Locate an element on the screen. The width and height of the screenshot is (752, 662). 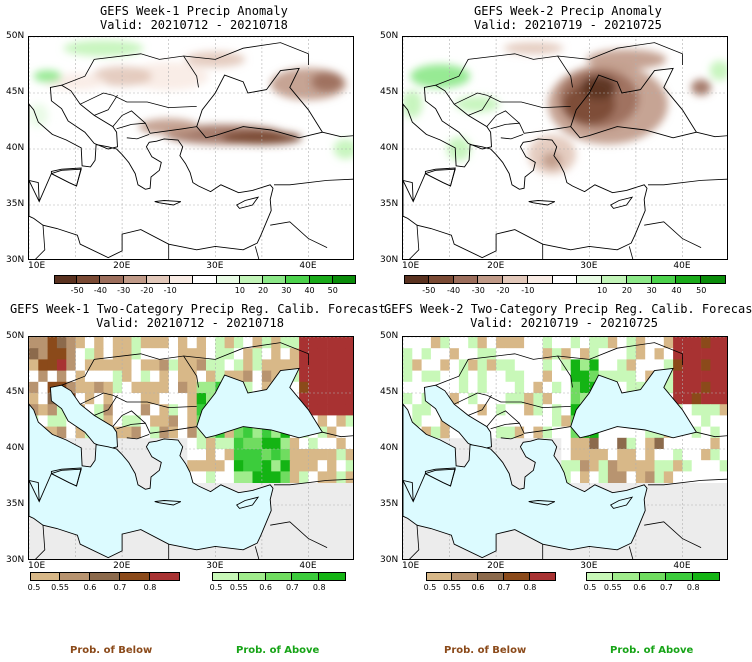
footer-below-label-week1: Prob. of Below is located at coordinates (111, 650).